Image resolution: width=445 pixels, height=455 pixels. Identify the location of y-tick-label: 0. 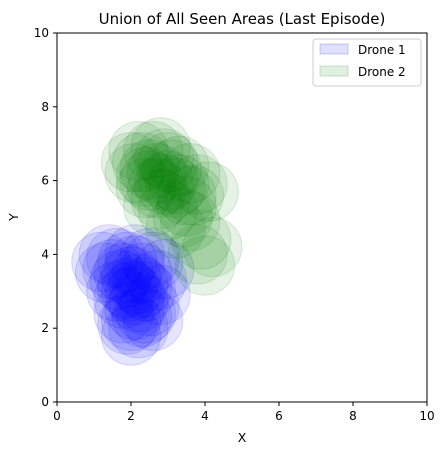
(45, 402).